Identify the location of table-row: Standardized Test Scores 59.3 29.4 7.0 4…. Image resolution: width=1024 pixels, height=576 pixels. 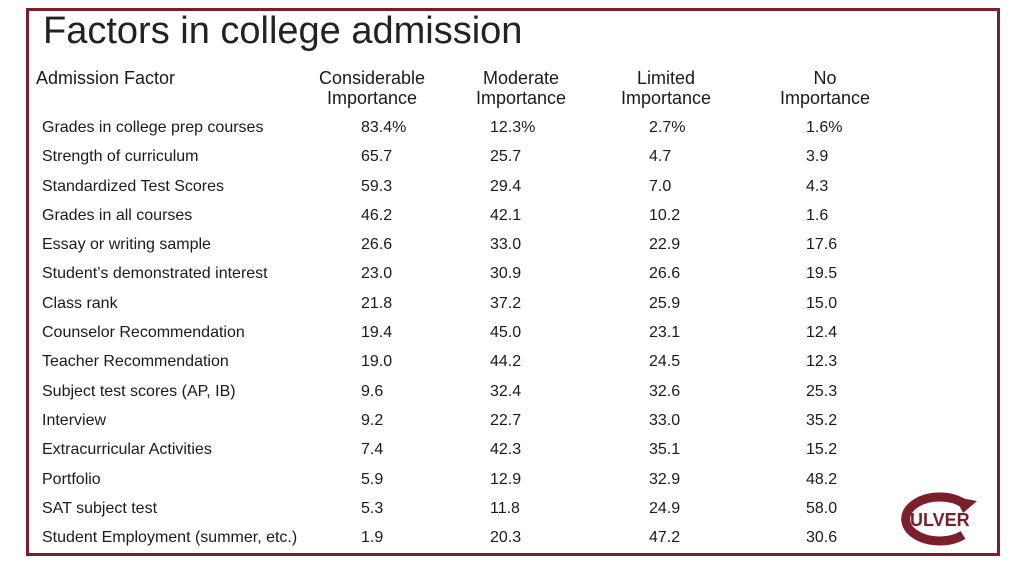
(512, 186).